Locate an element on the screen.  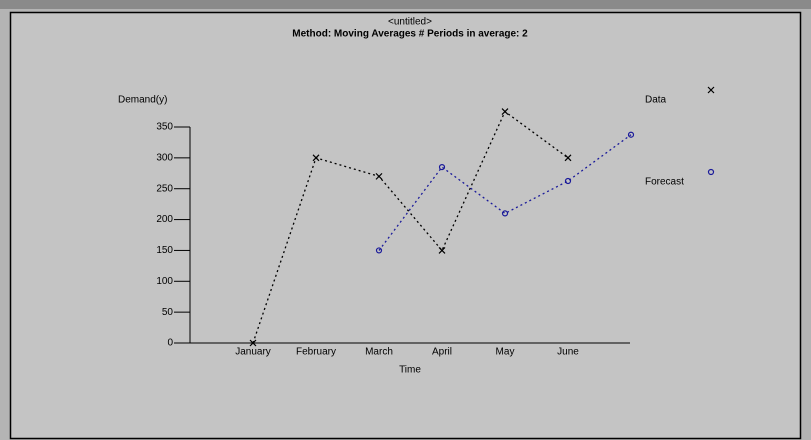
x-tick-label: May is located at coordinates (505, 352).